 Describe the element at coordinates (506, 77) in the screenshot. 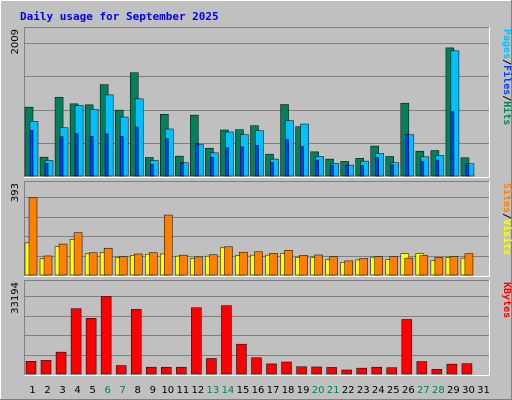

I see `right-series-label: Pages/Files/Hits` at that location.